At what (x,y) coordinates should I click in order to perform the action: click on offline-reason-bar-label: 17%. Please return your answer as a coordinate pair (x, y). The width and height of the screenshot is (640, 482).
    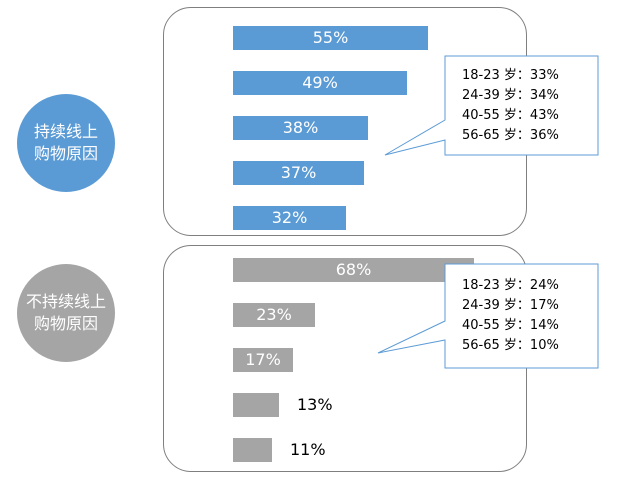
    Looking at the image, I should click on (263, 359).